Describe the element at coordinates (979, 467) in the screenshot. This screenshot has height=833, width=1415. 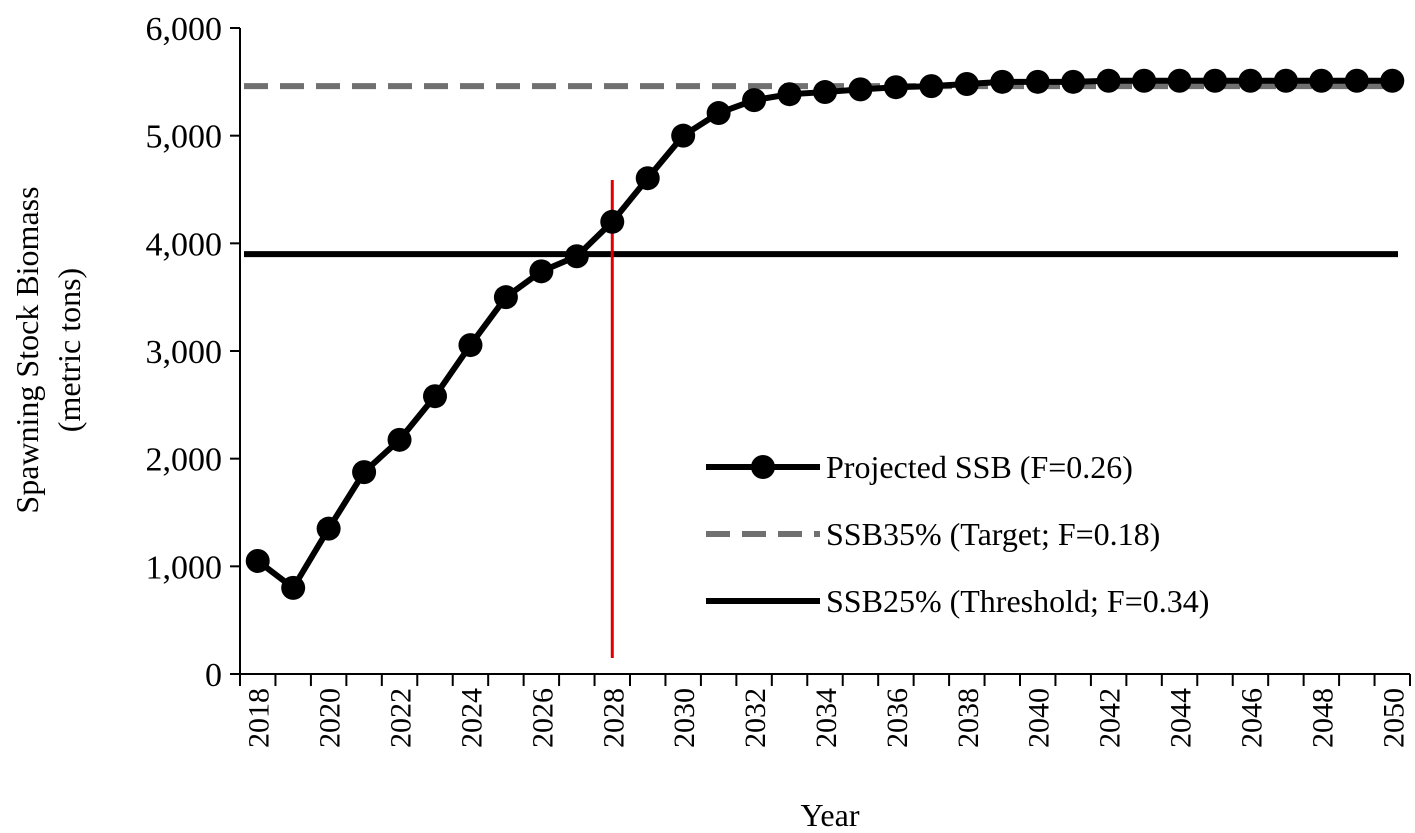
I see `legend-label: Projected SSB (F=0.26)` at that location.